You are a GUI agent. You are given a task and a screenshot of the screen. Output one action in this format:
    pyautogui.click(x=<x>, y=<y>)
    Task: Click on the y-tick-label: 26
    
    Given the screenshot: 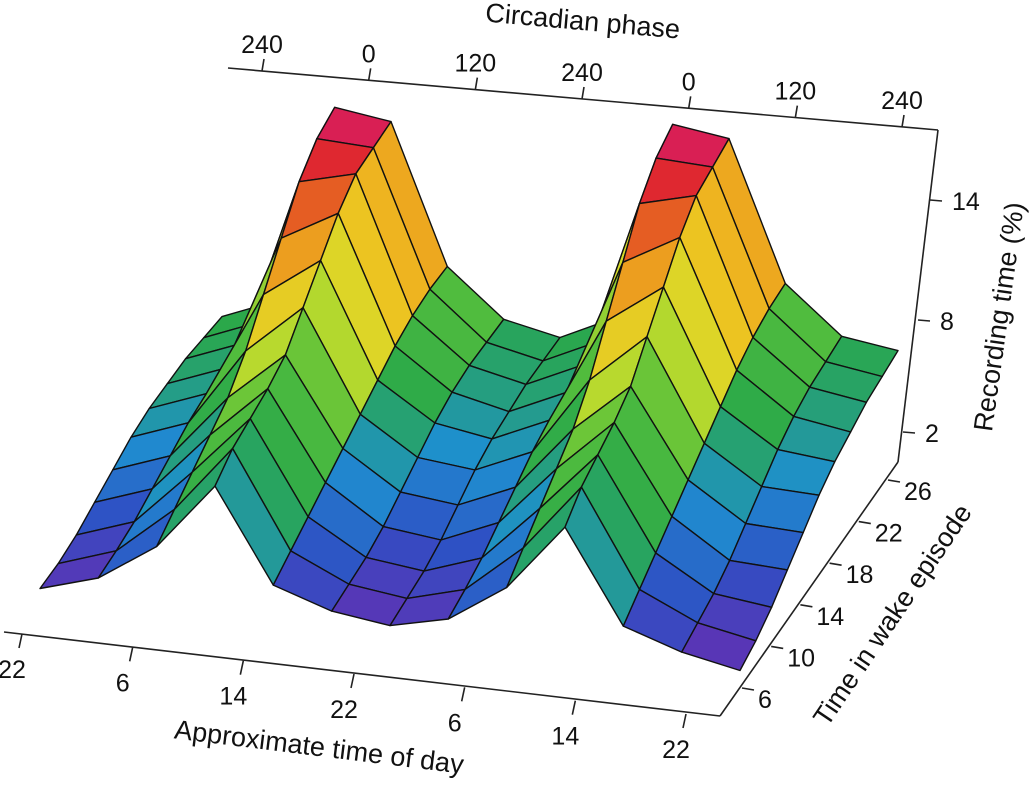 What is the action you would take?
    pyautogui.click(x=918, y=492)
    